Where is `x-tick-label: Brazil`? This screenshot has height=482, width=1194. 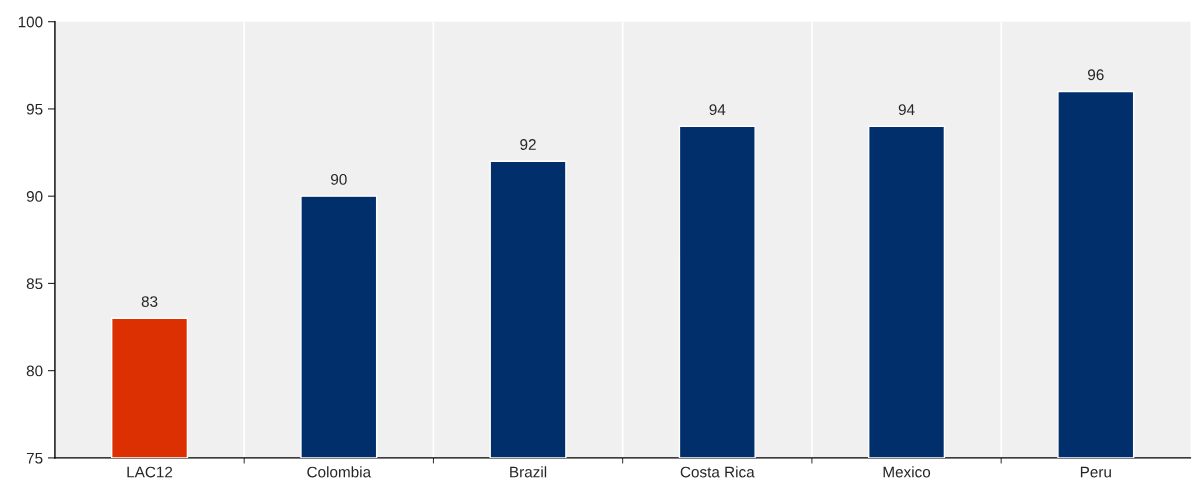
x-tick-label: Brazil is located at coordinates (528, 472).